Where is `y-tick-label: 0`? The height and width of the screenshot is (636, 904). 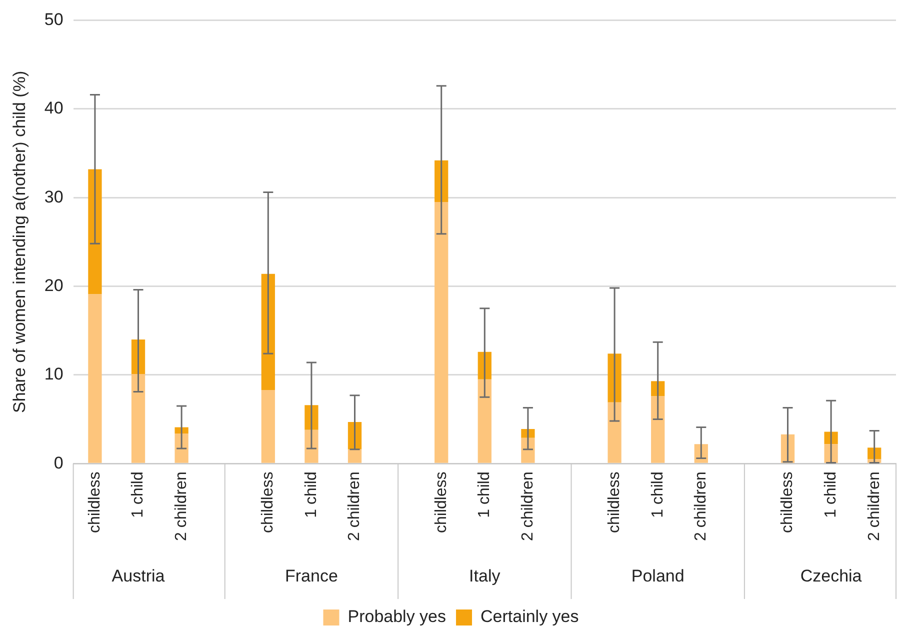 y-tick-label: 0 is located at coordinates (59, 462).